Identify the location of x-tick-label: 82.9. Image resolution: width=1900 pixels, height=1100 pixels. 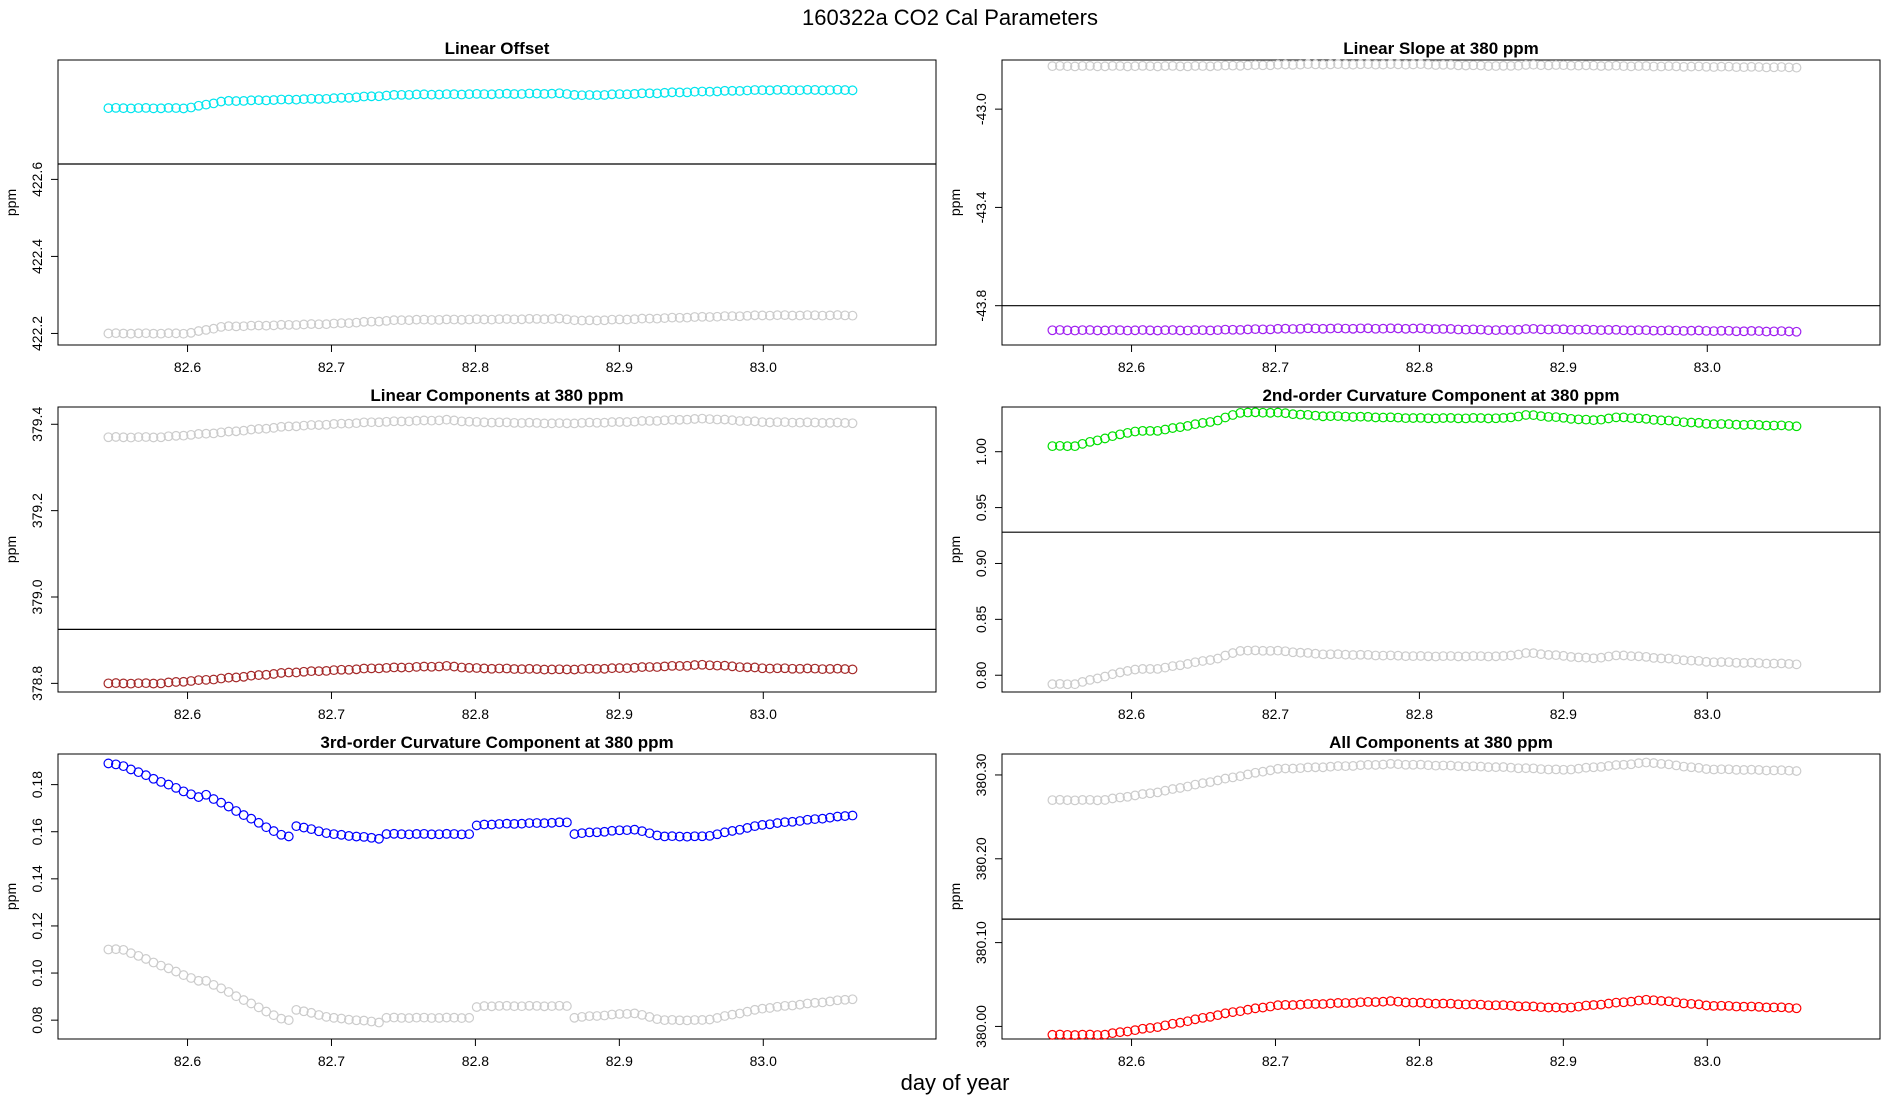
(1563, 1061).